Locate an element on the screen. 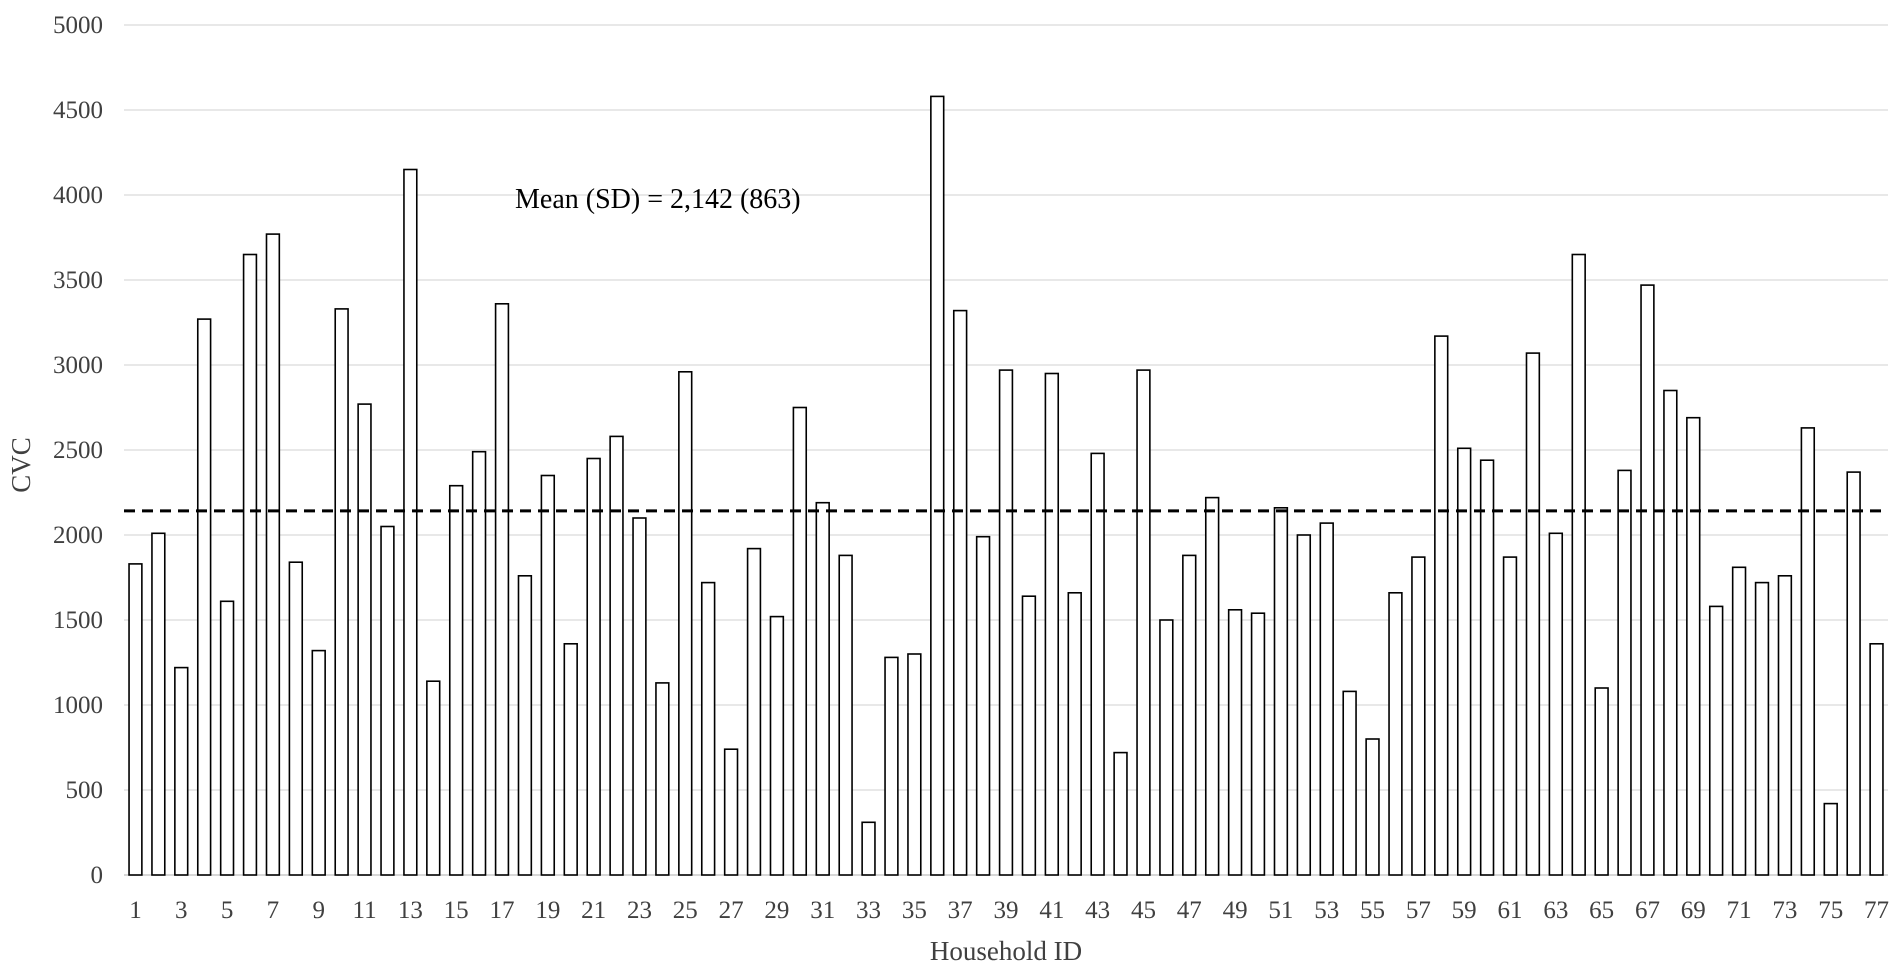  x-tick-label: 7 is located at coordinates (273, 910).